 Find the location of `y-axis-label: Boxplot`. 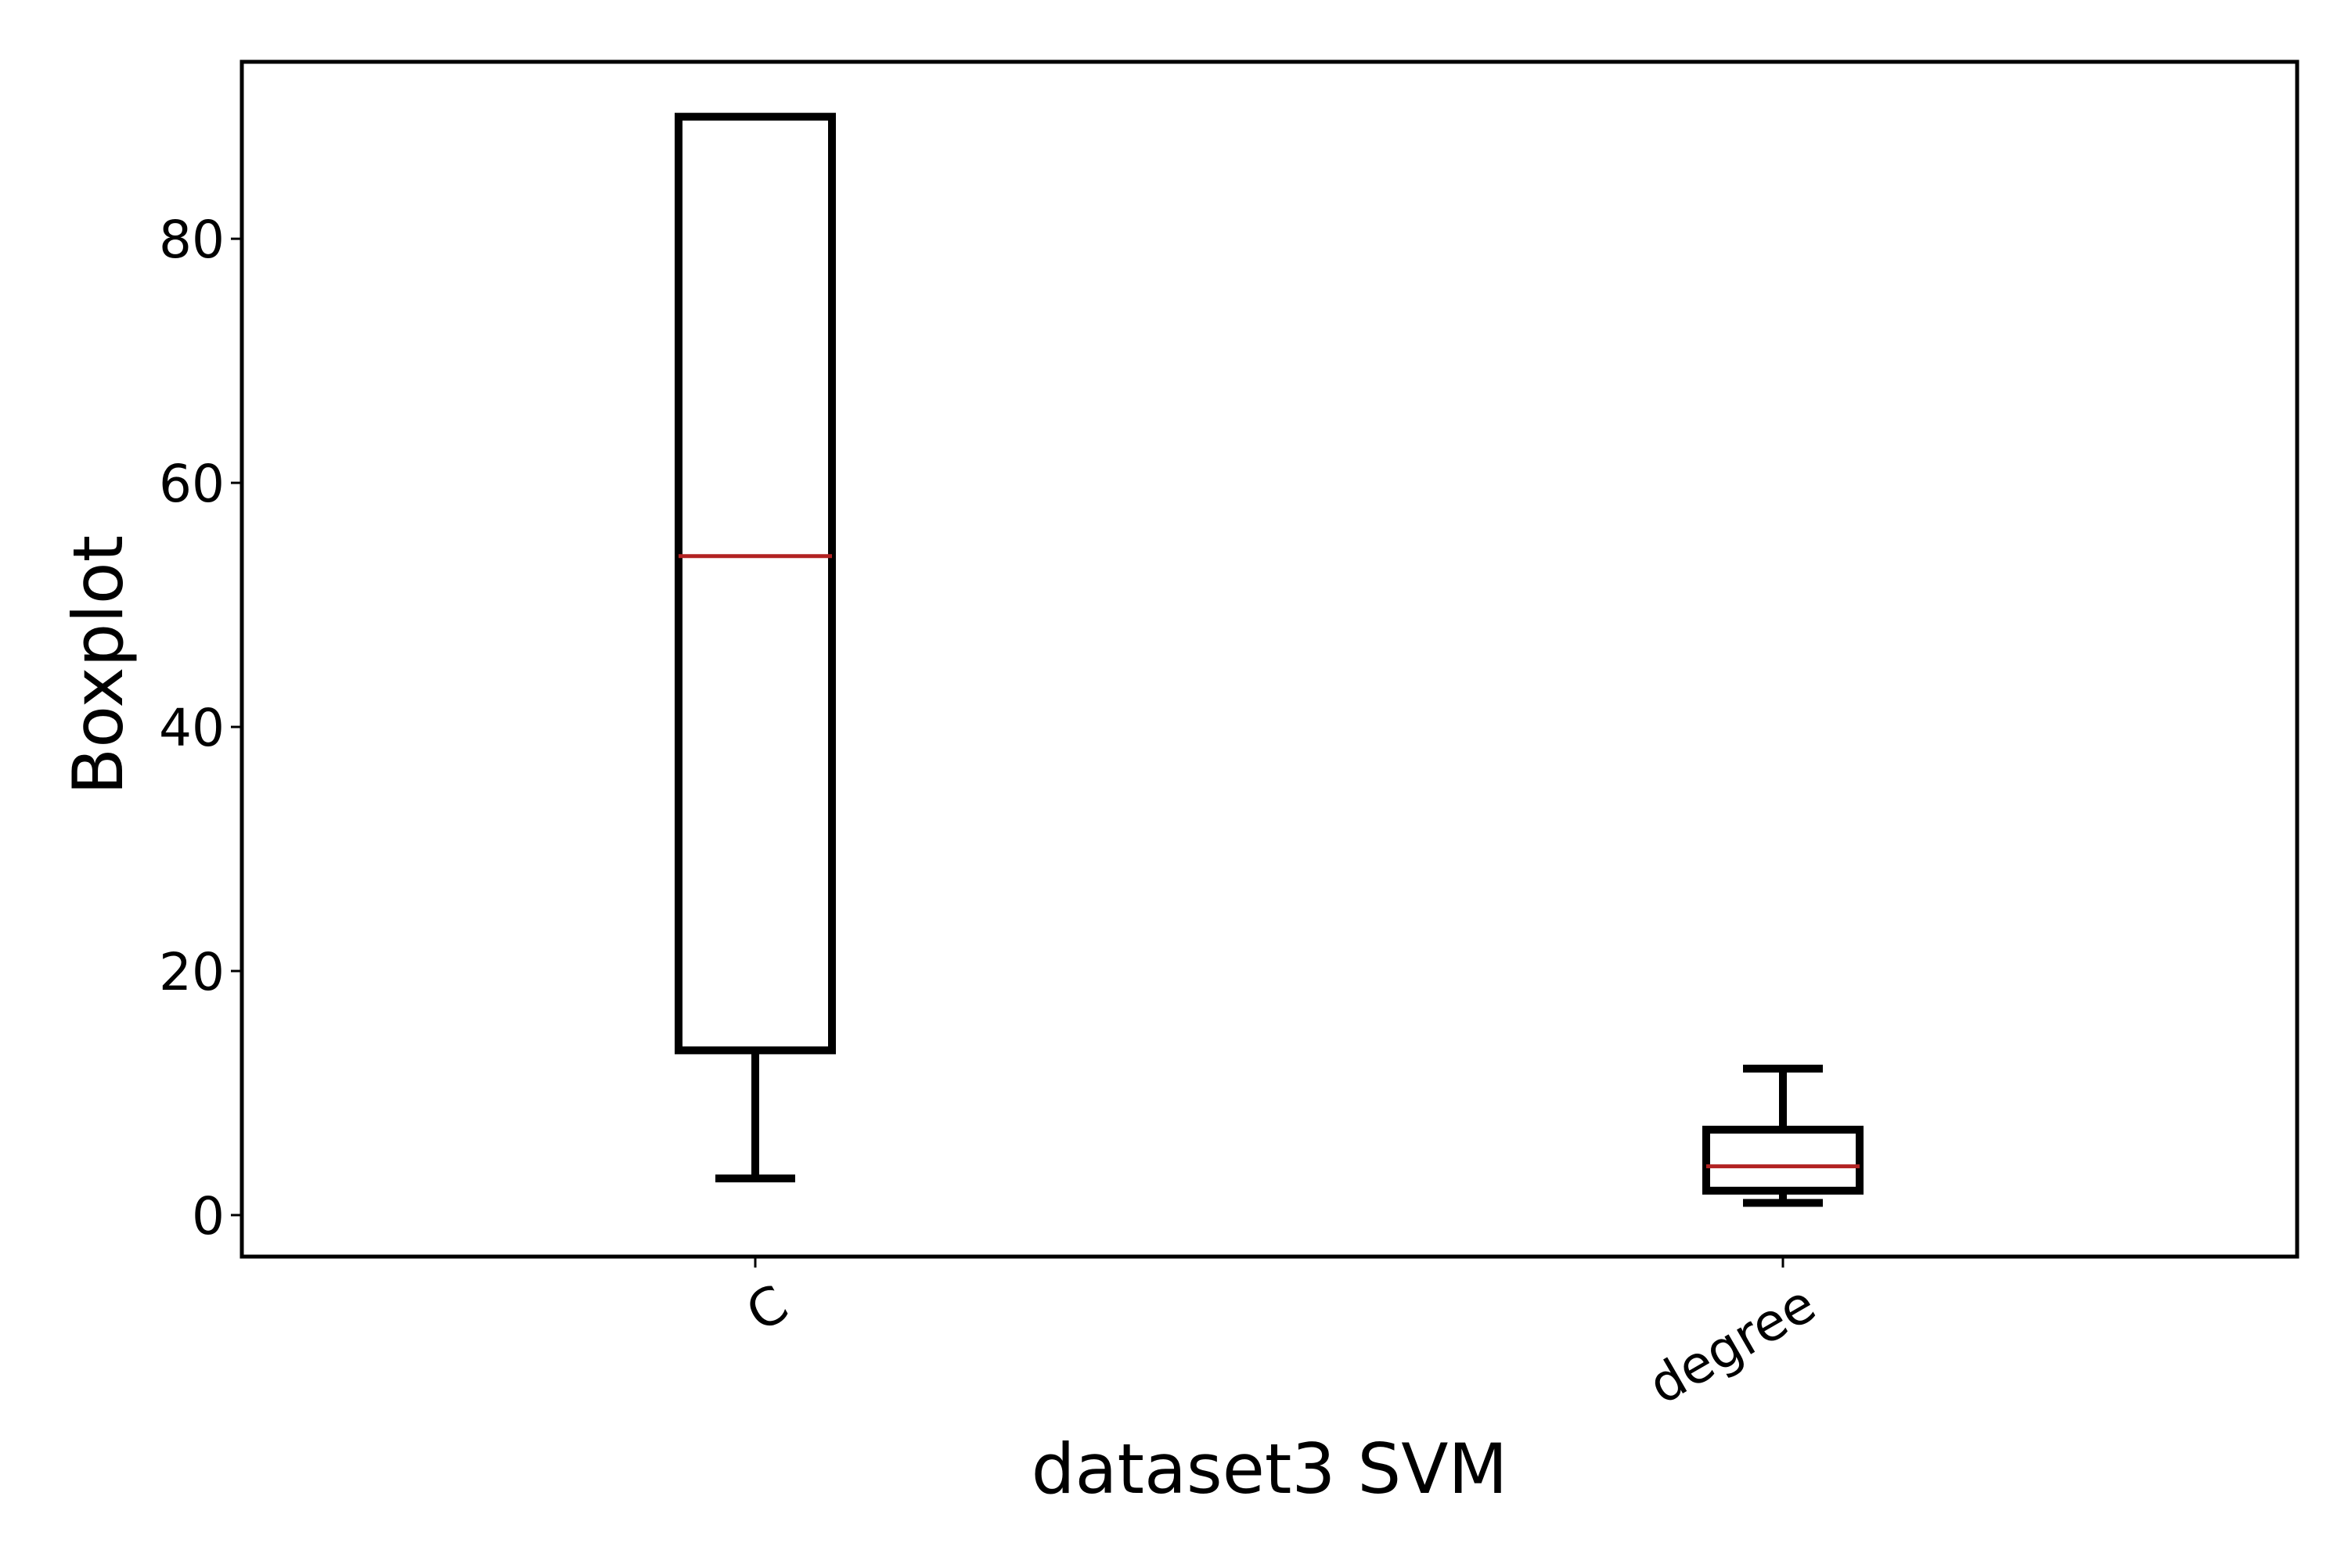

y-axis-label: Boxplot is located at coordinates (98, 665).